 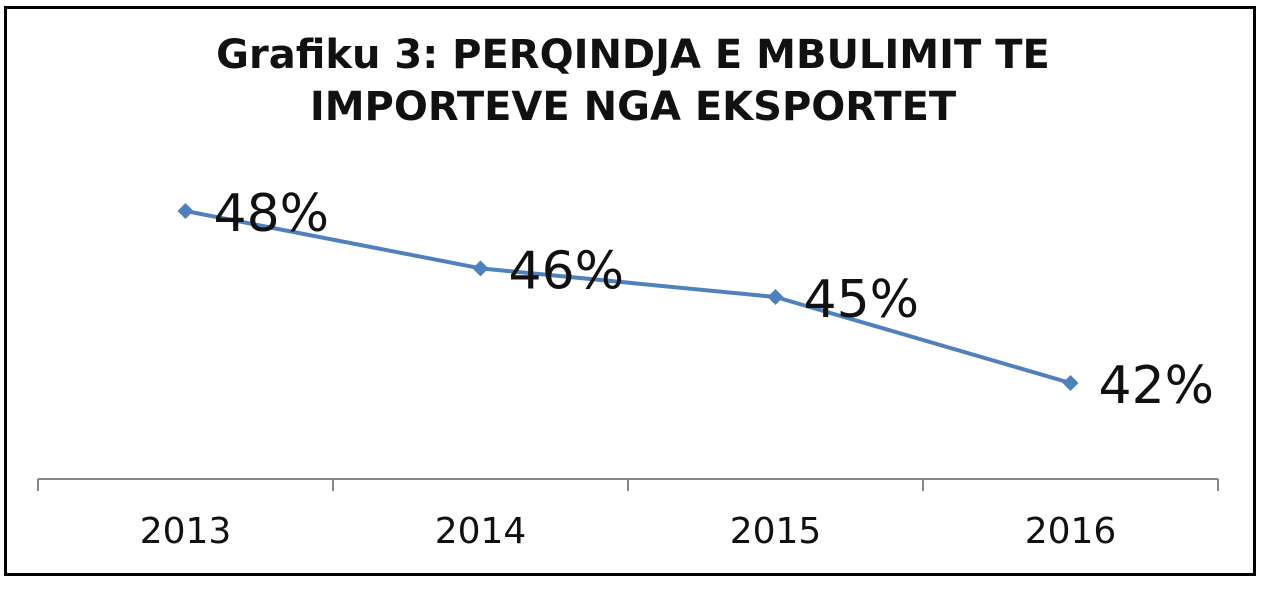 I want to click on data-point-2015, so click(x=775, y=297).